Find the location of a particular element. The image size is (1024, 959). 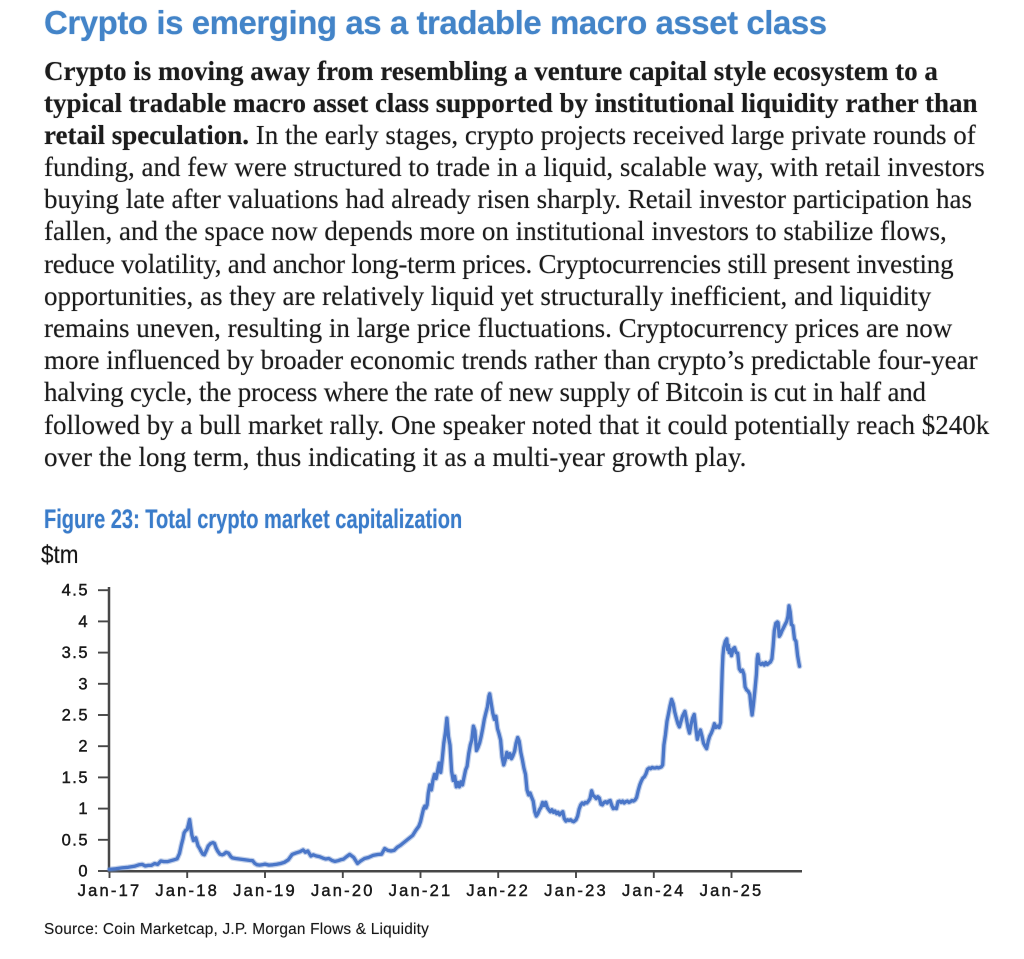

svg-text: Jan-22 is located at coordinates (498, 891).